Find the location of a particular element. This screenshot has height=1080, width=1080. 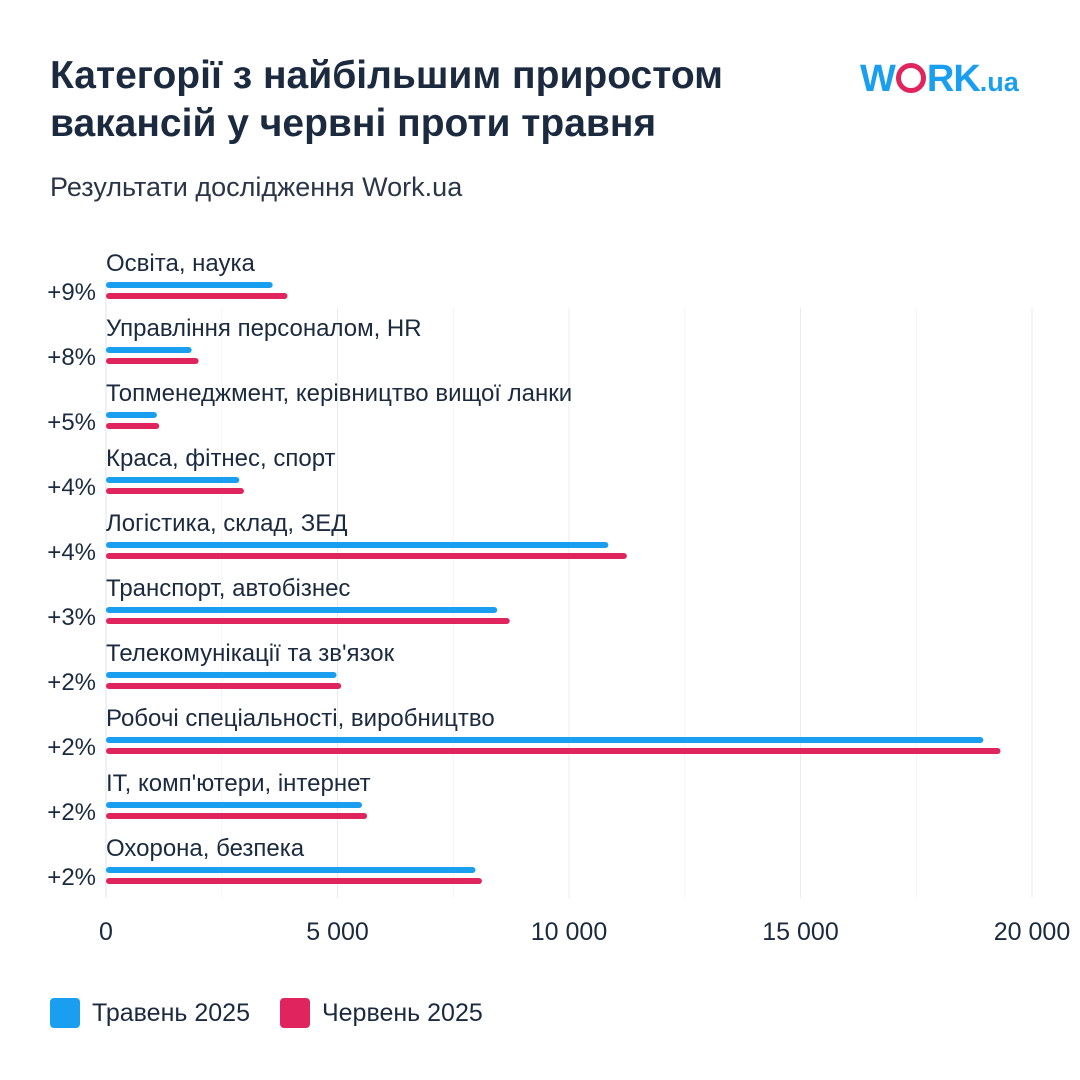

legend-label-may: Травень 2025 is located at coordinates (171, 1012).